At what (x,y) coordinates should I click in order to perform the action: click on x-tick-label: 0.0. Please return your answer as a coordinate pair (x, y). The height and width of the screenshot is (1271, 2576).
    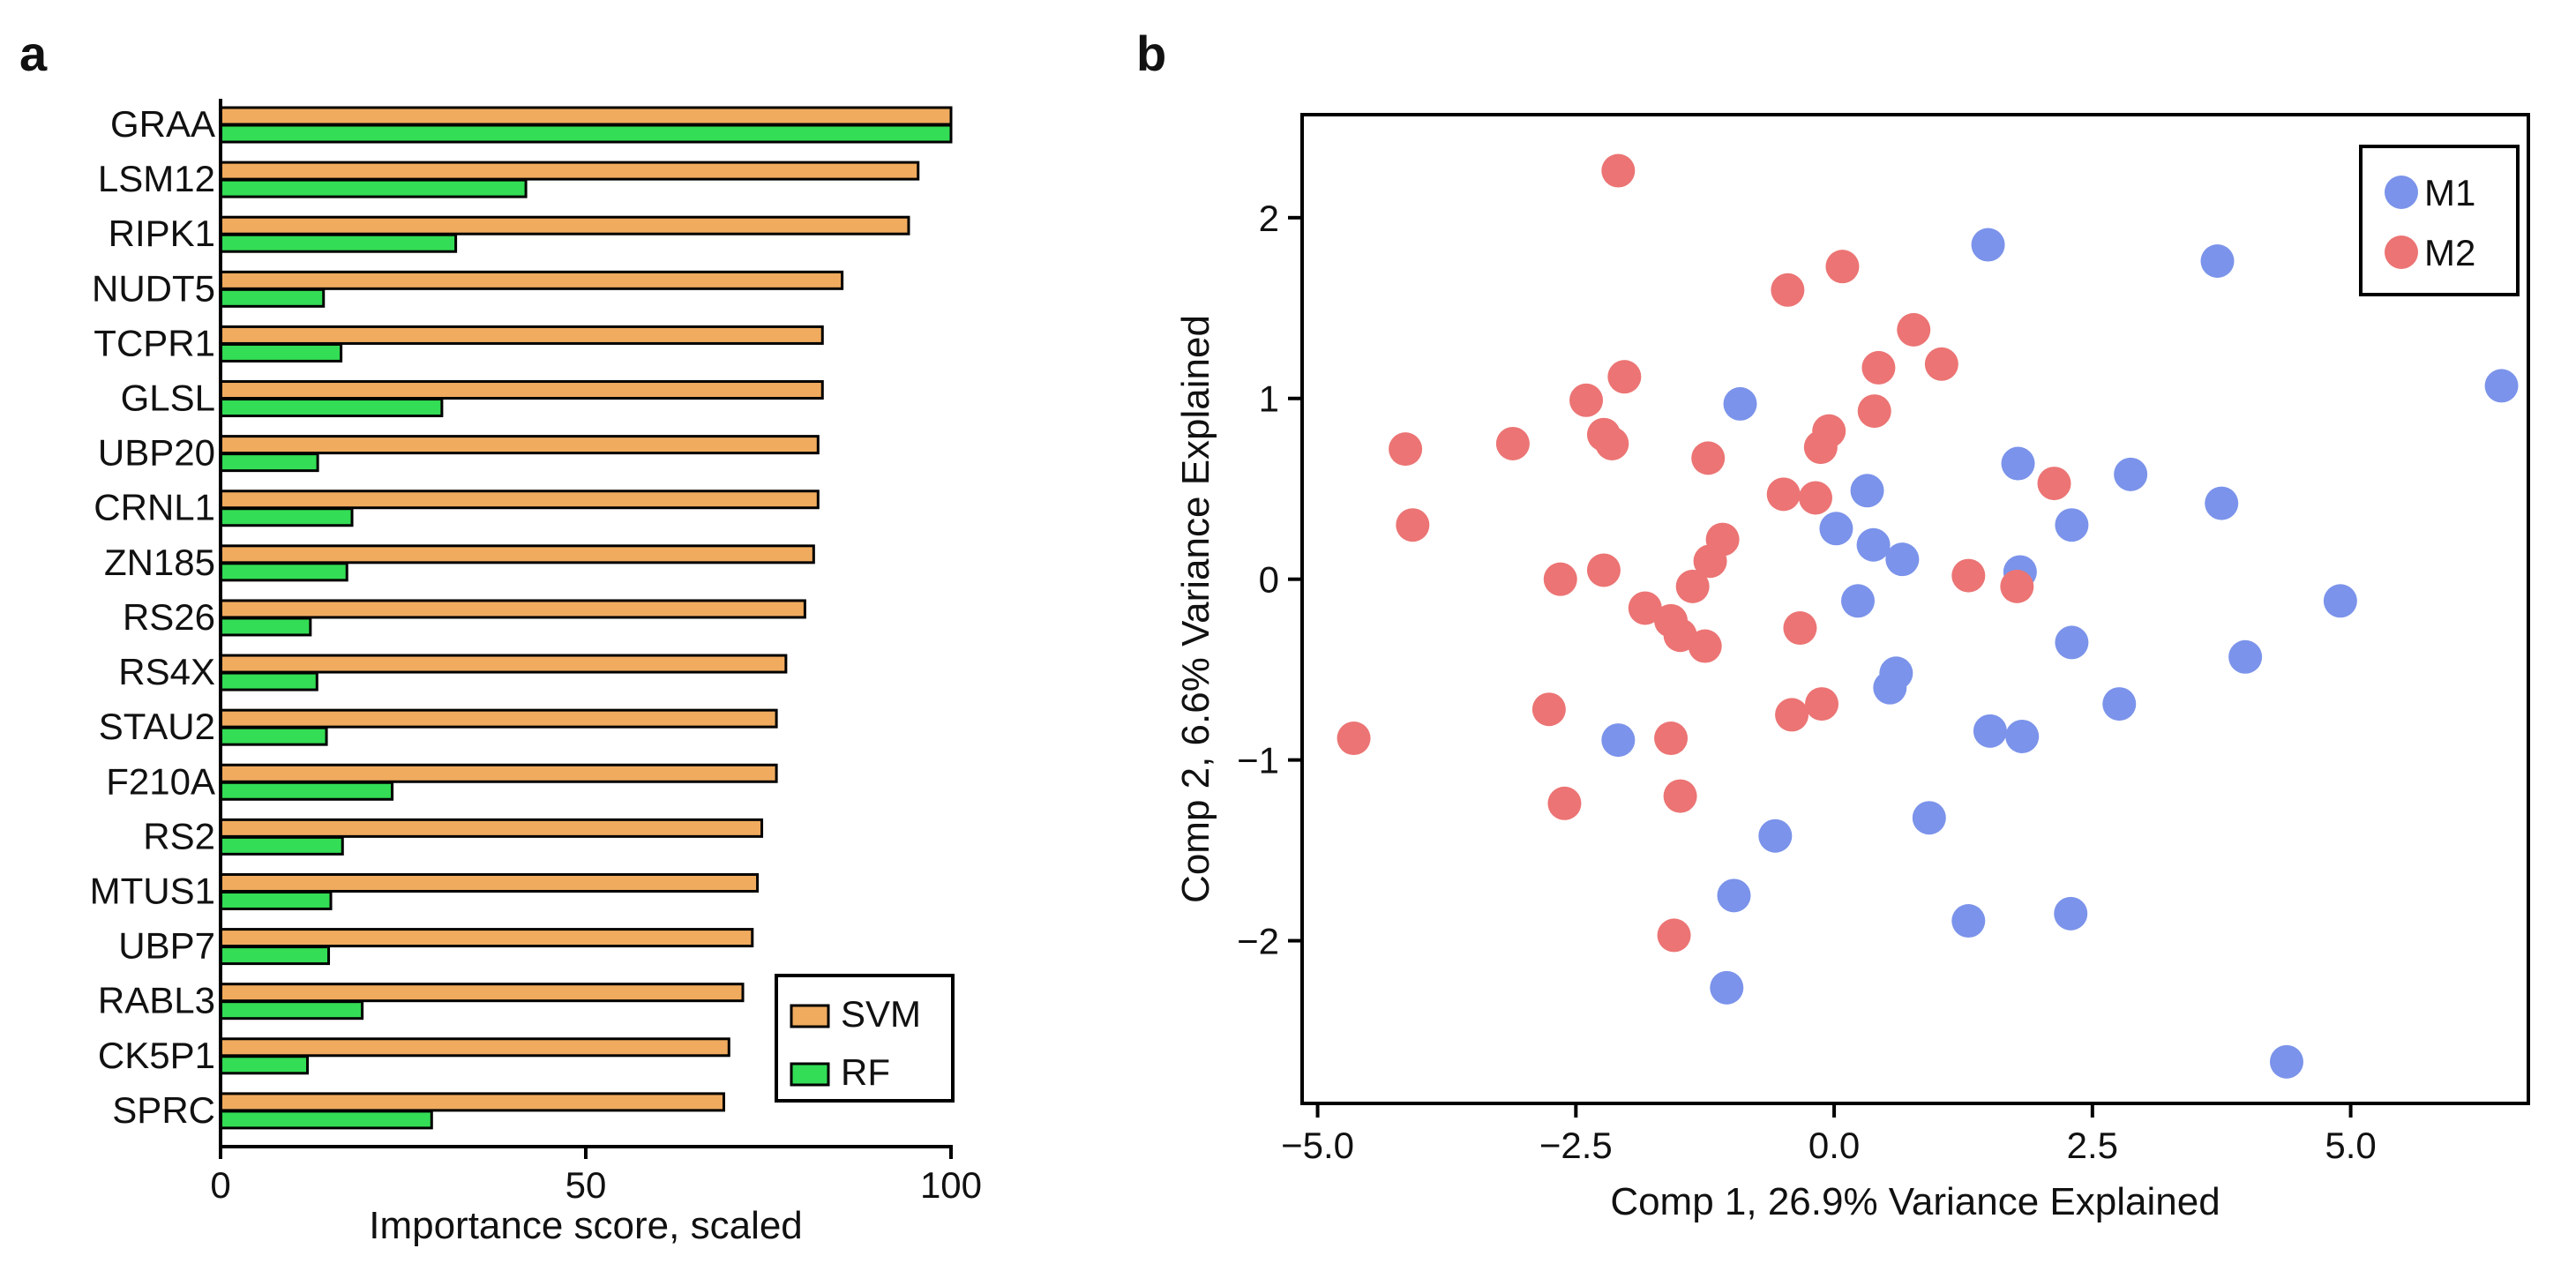
    Looking at the image, I should click on (1834, 1145).